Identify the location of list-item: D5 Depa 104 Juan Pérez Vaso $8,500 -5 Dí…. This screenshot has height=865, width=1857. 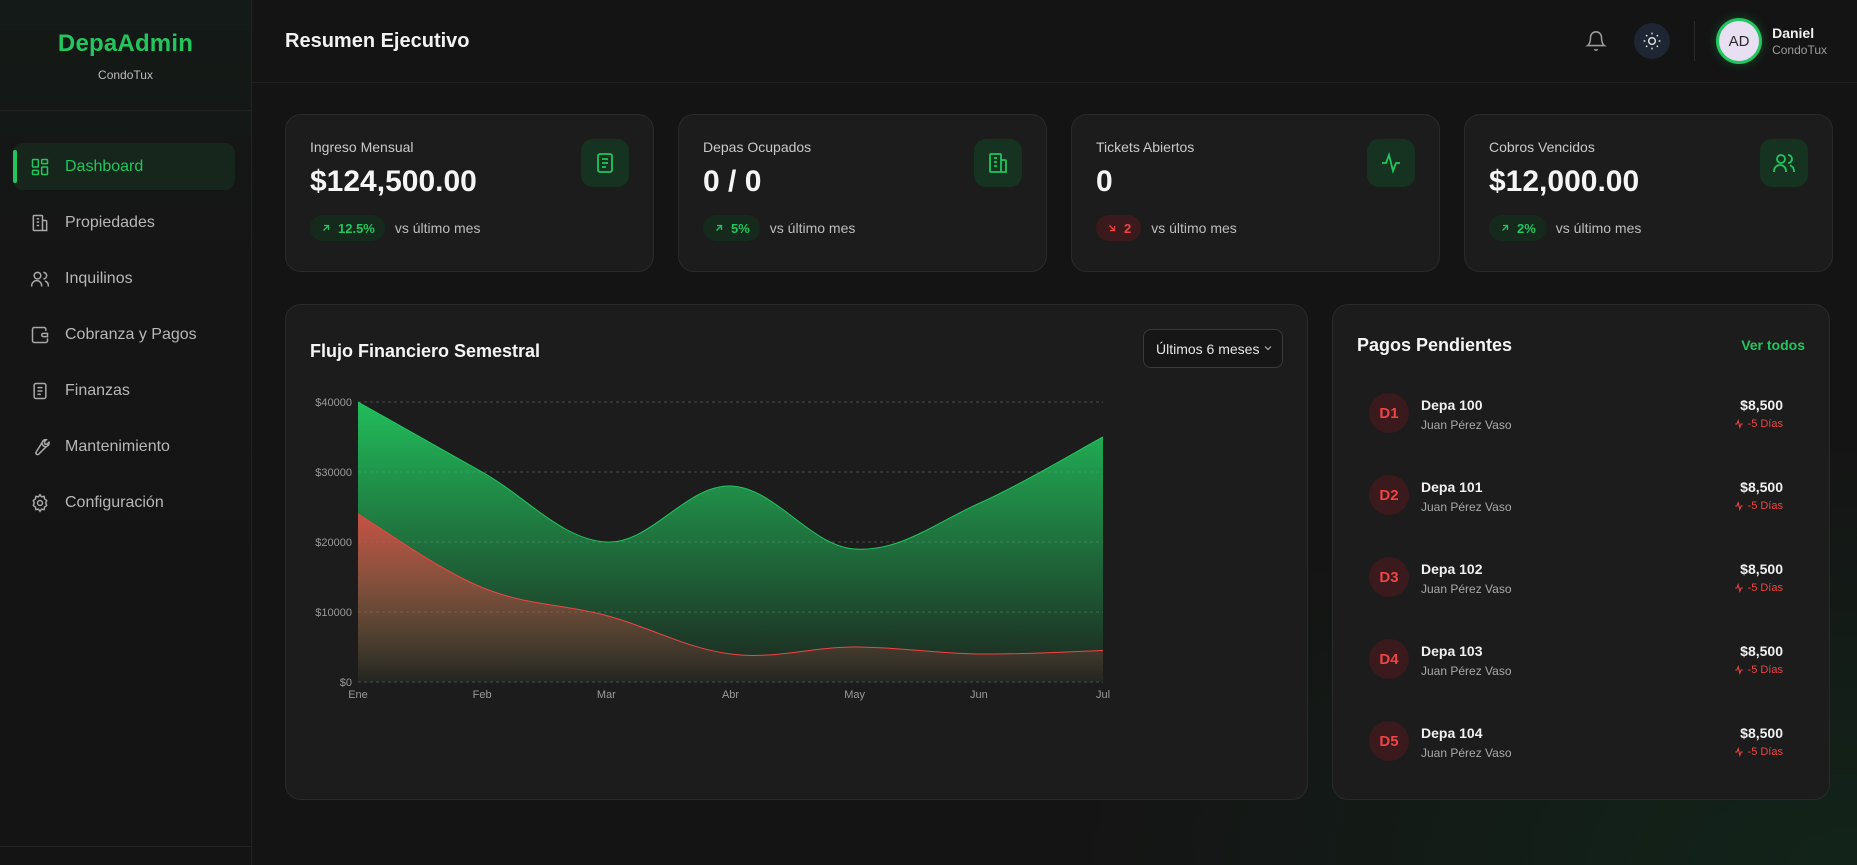
(1576, 762).